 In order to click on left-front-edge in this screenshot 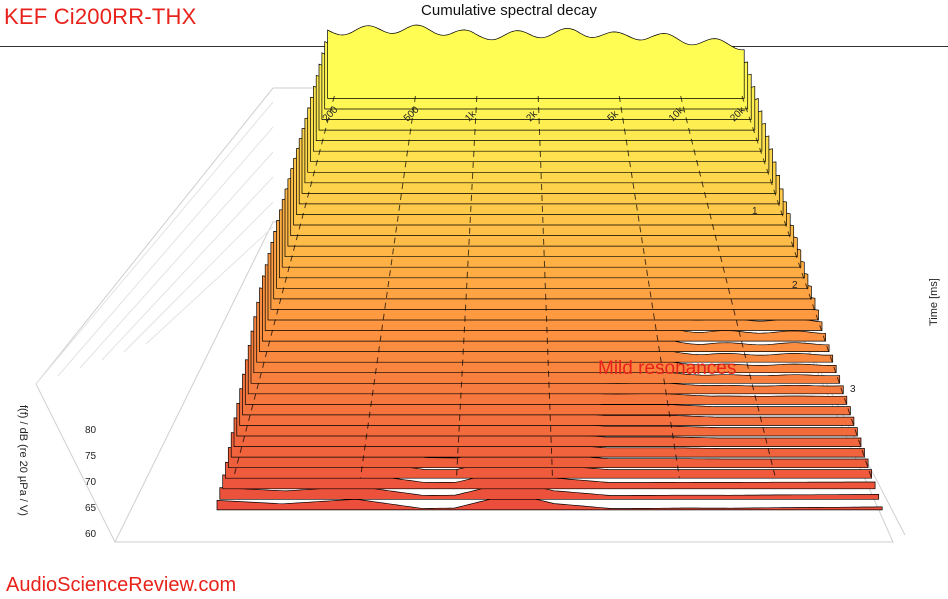, I will do `click(75, 463)`.